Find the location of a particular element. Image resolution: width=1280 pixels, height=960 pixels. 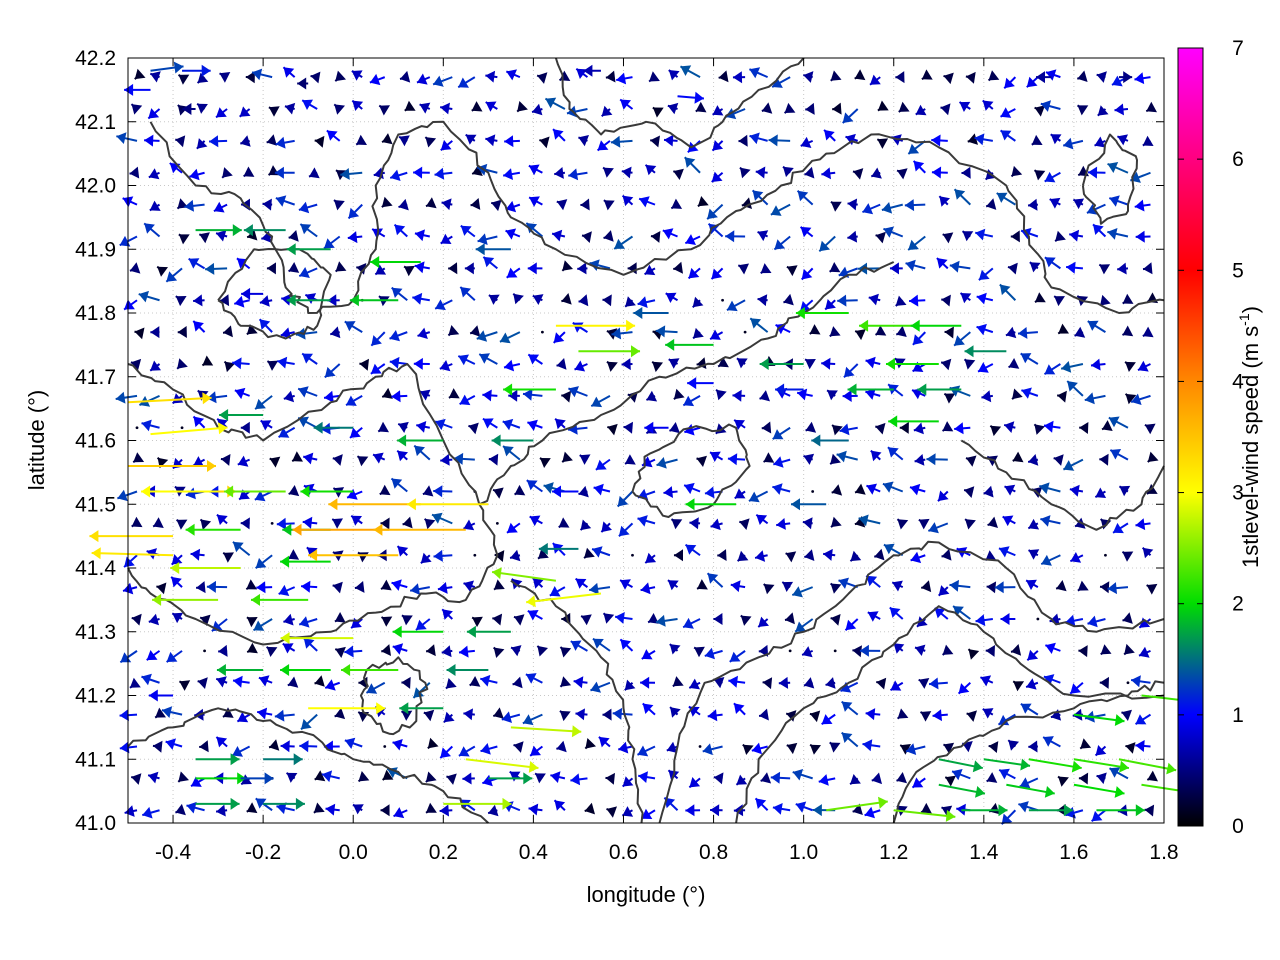

contour-line is located at coordinates (1109, 179).